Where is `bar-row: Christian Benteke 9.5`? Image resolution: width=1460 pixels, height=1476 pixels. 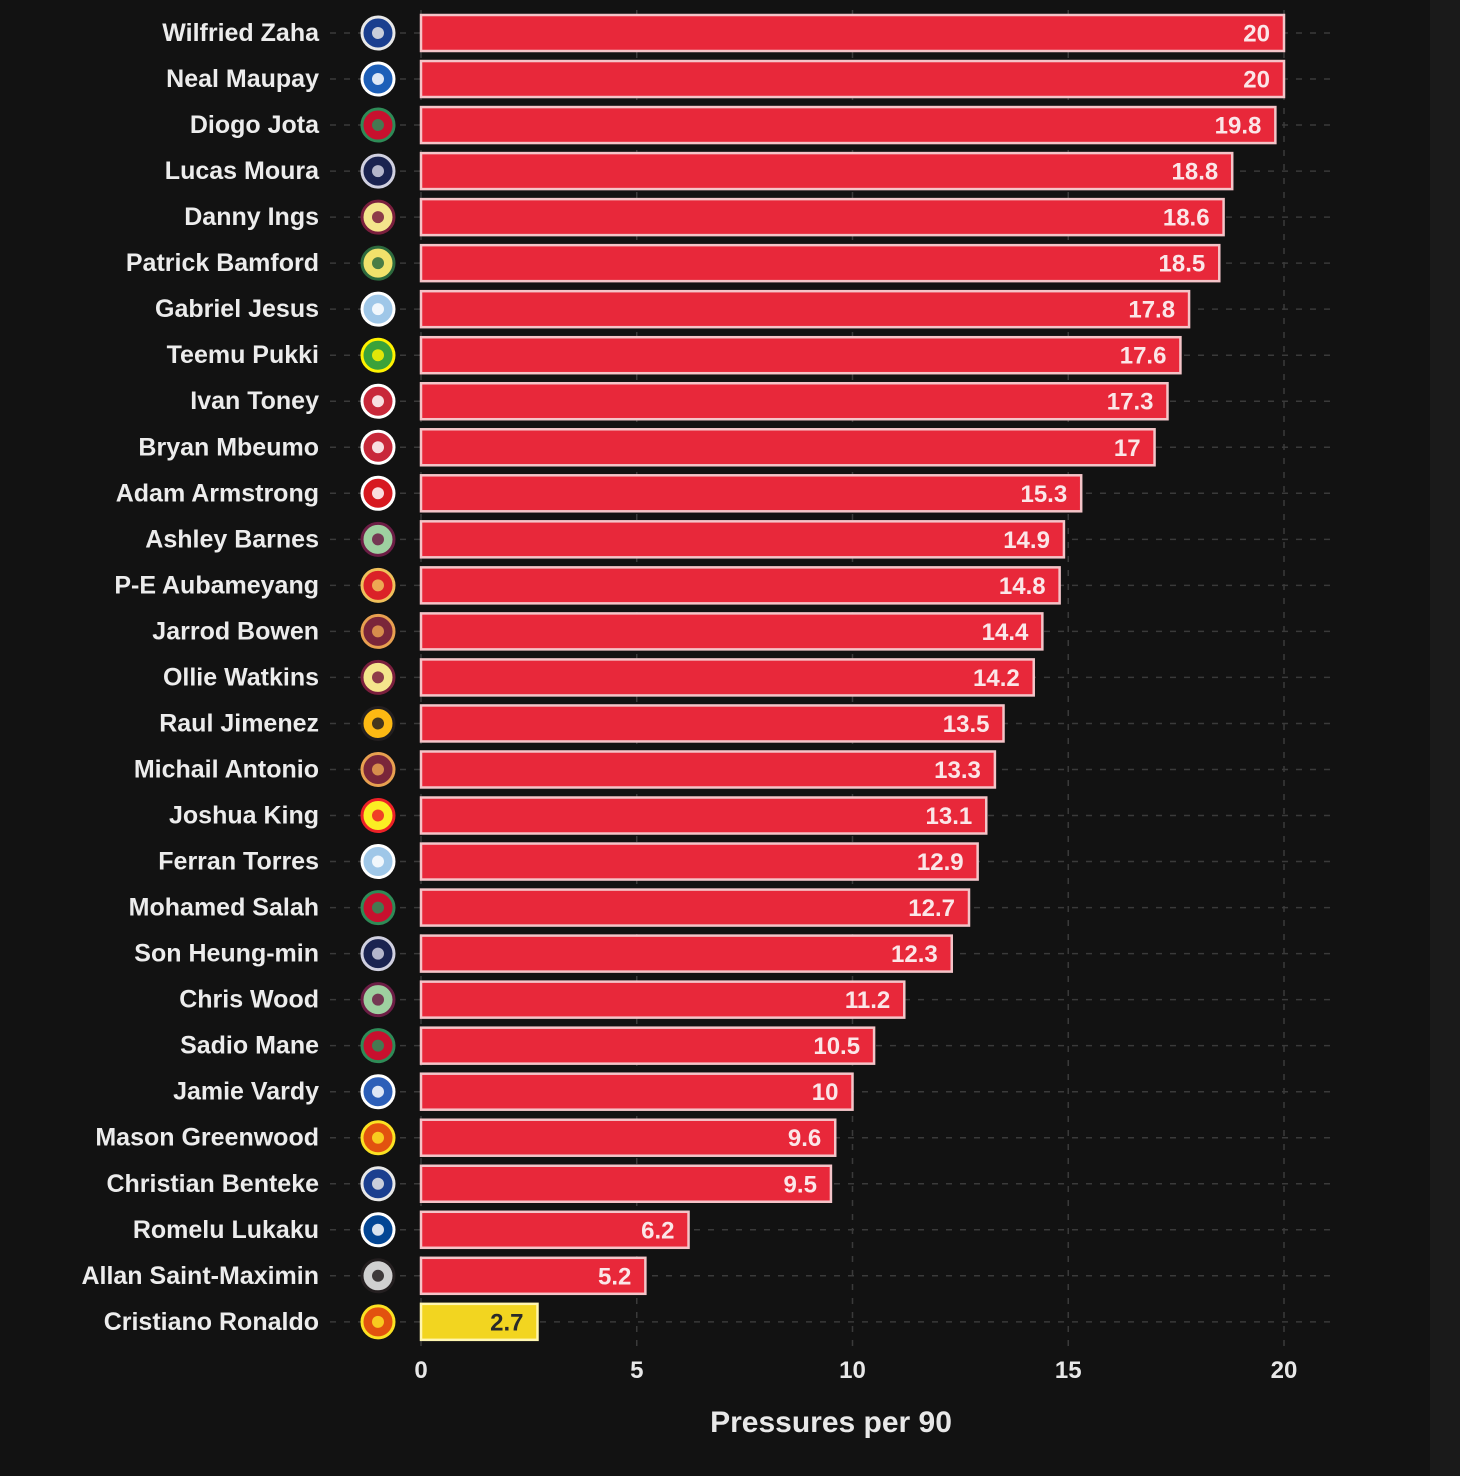 bar-row: Christian Benteke 9.5 is located at coordinates (720, 1183).